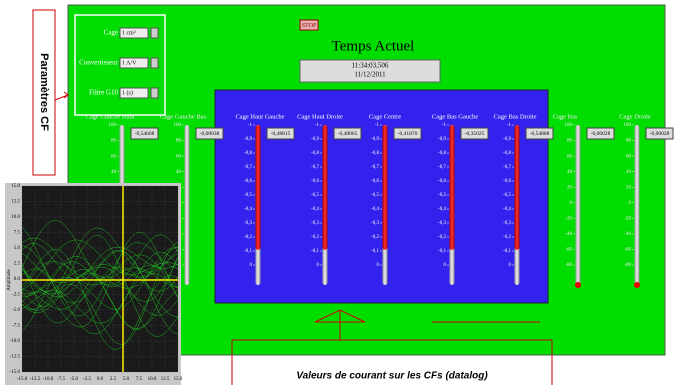 This screenshot has height=385, width=676. What do you see at coordinates (377, 125) in the screenshot?
I see `gauge-tick-label: -1` at bounding box center [377, 125].